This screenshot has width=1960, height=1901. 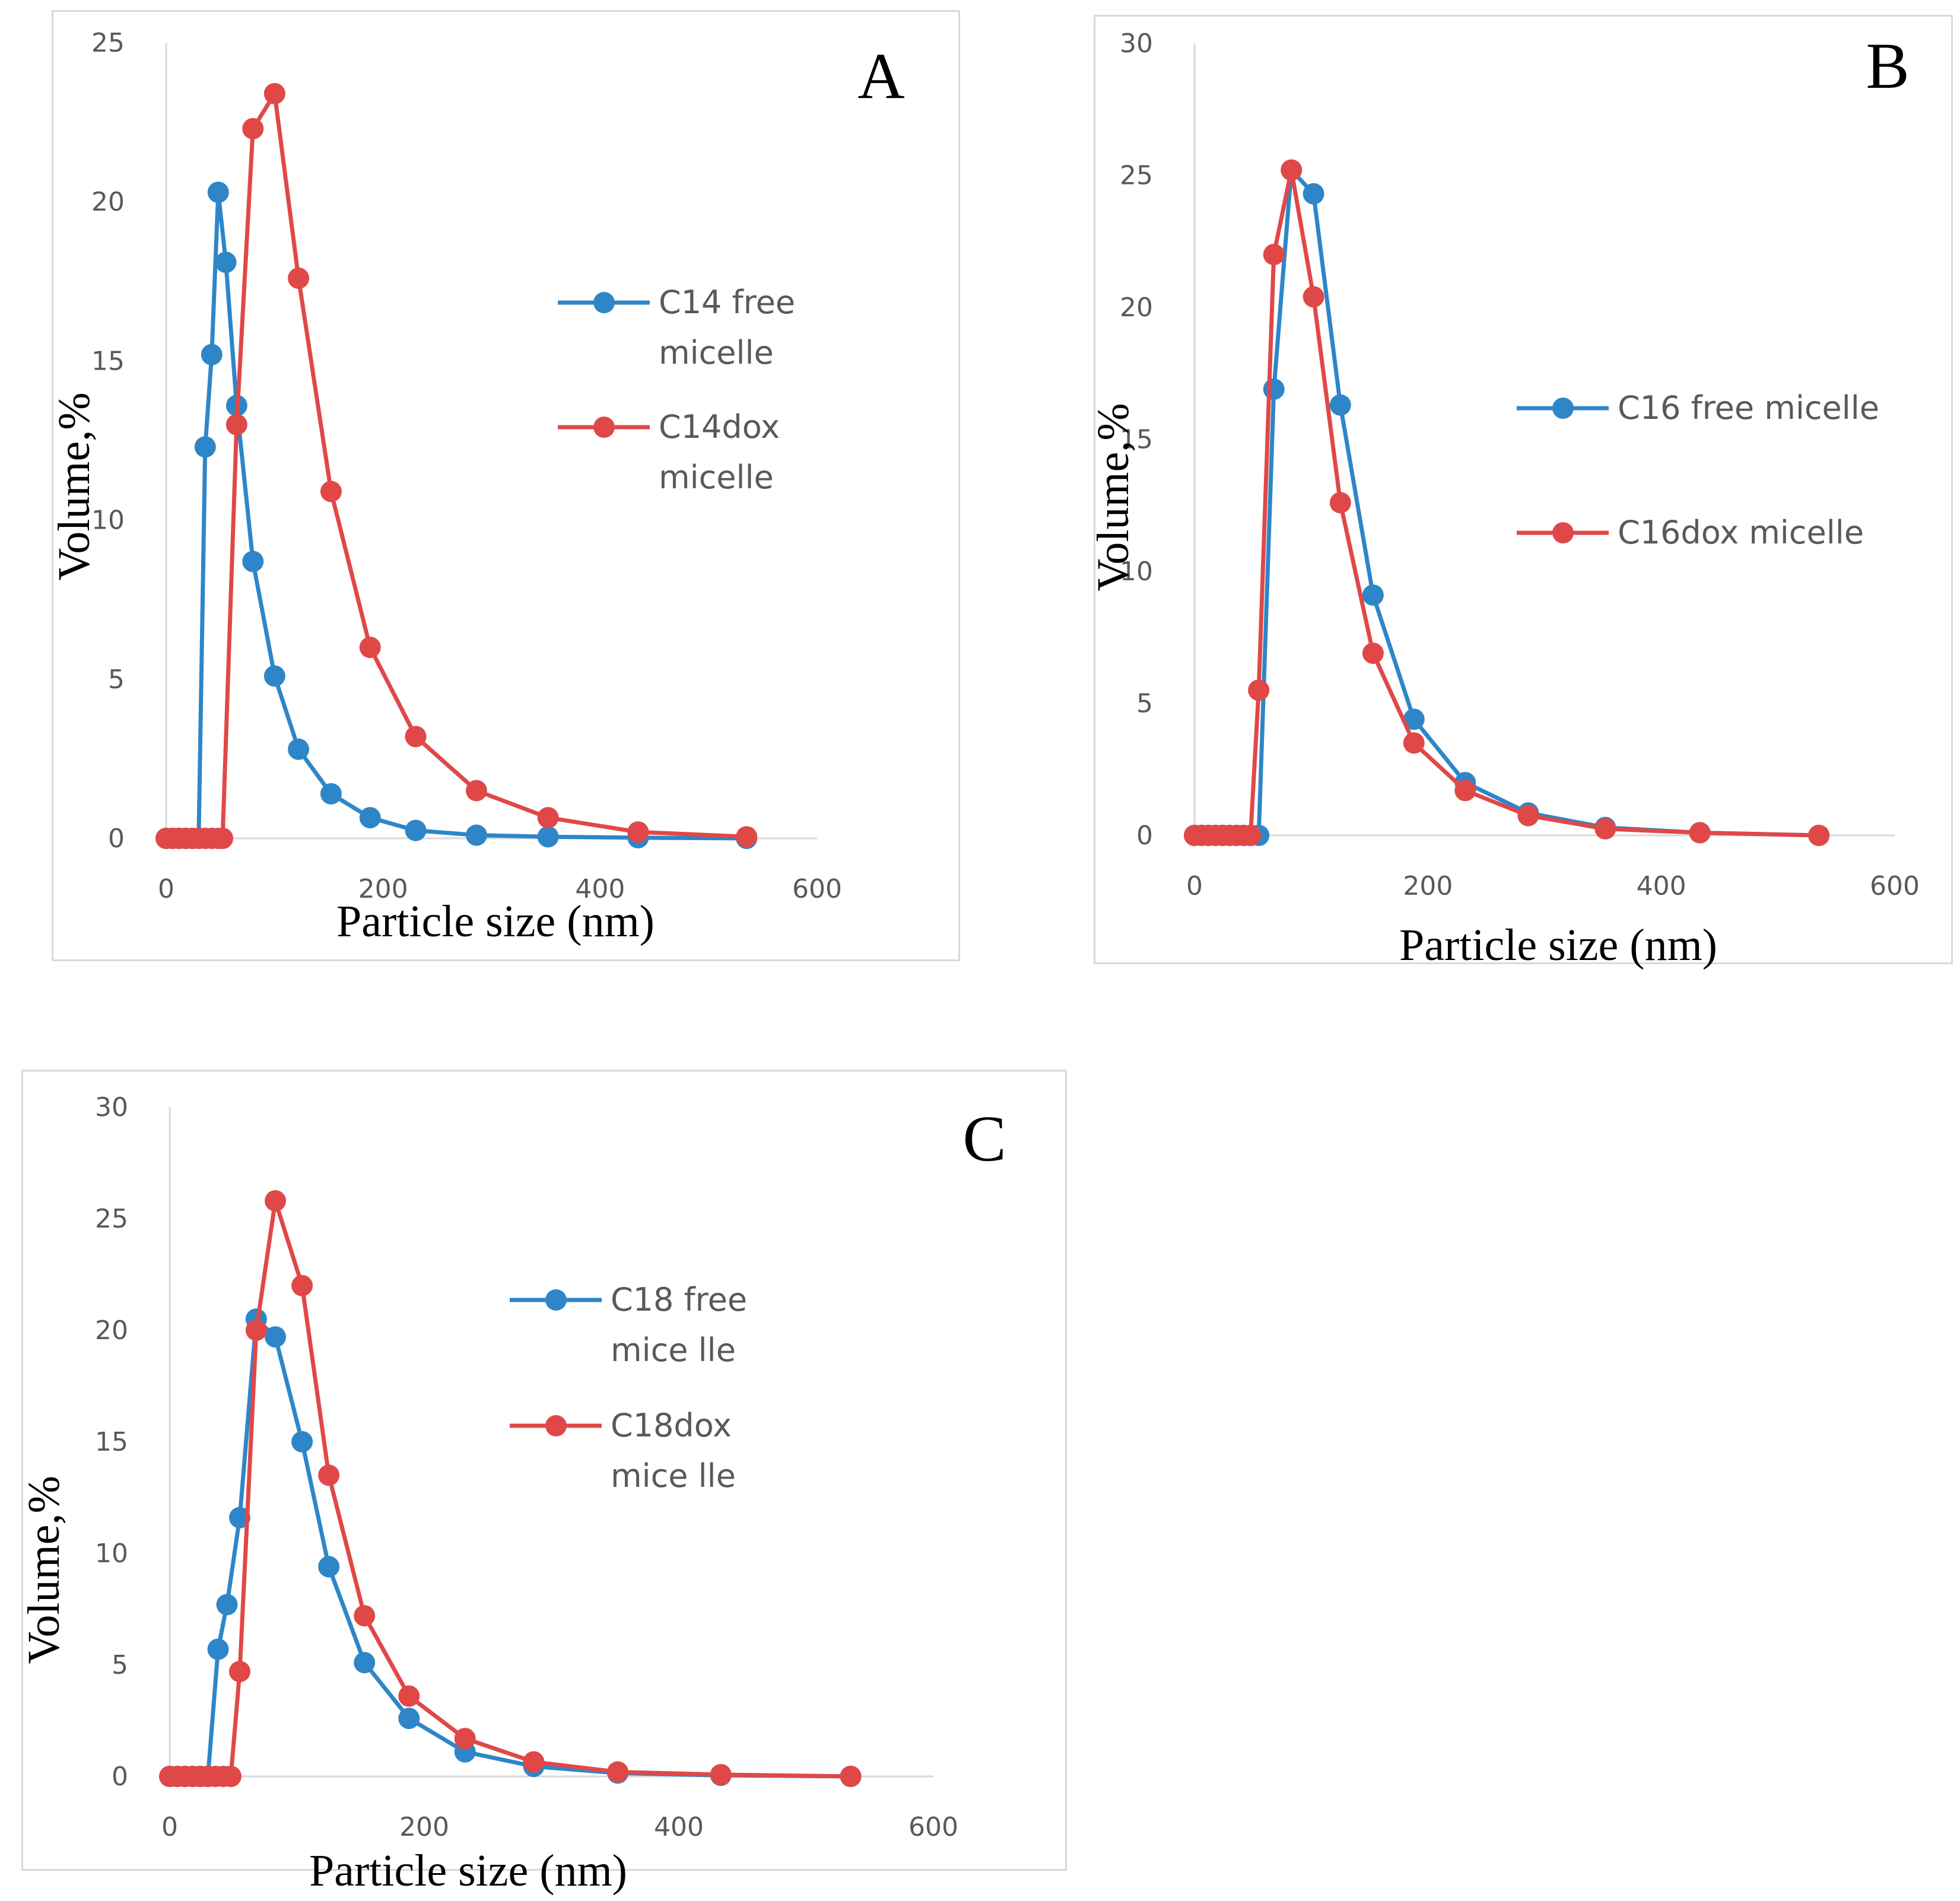 What do you see at coordinates (984, 1138) in the screenshot?
I see `panel-label-c: C` at bounding box center [984, 1138].